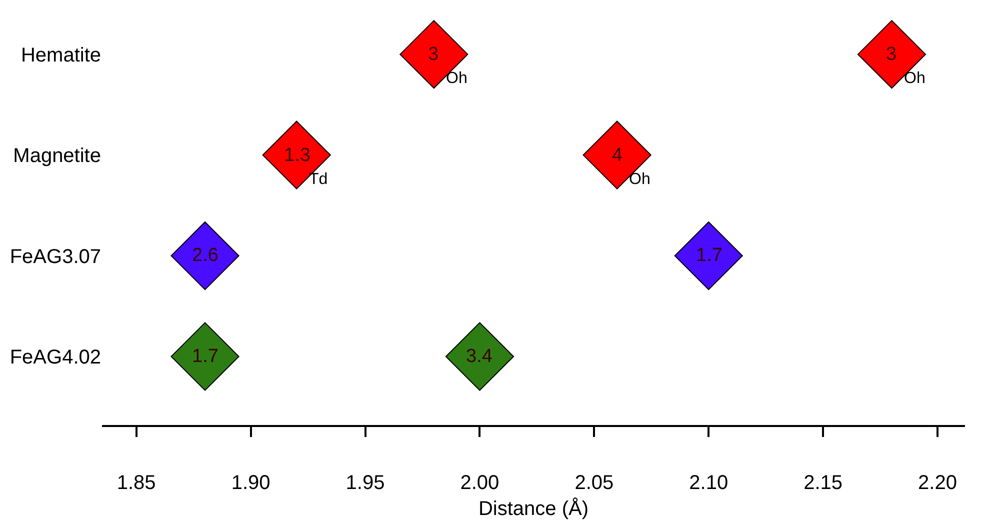 This screenshot has width=982, height=526. I want to click on x-tick-label: 2.05, so click(594, 483).